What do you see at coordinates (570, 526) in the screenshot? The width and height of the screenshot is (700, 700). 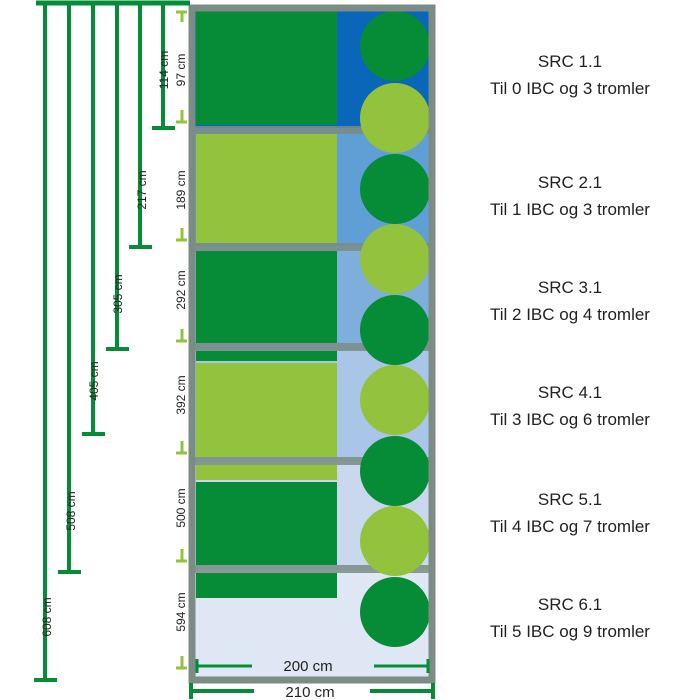 I see `section-subtitle: Til 4 IBC og 7 tromler` at bounding box center [570, 526].